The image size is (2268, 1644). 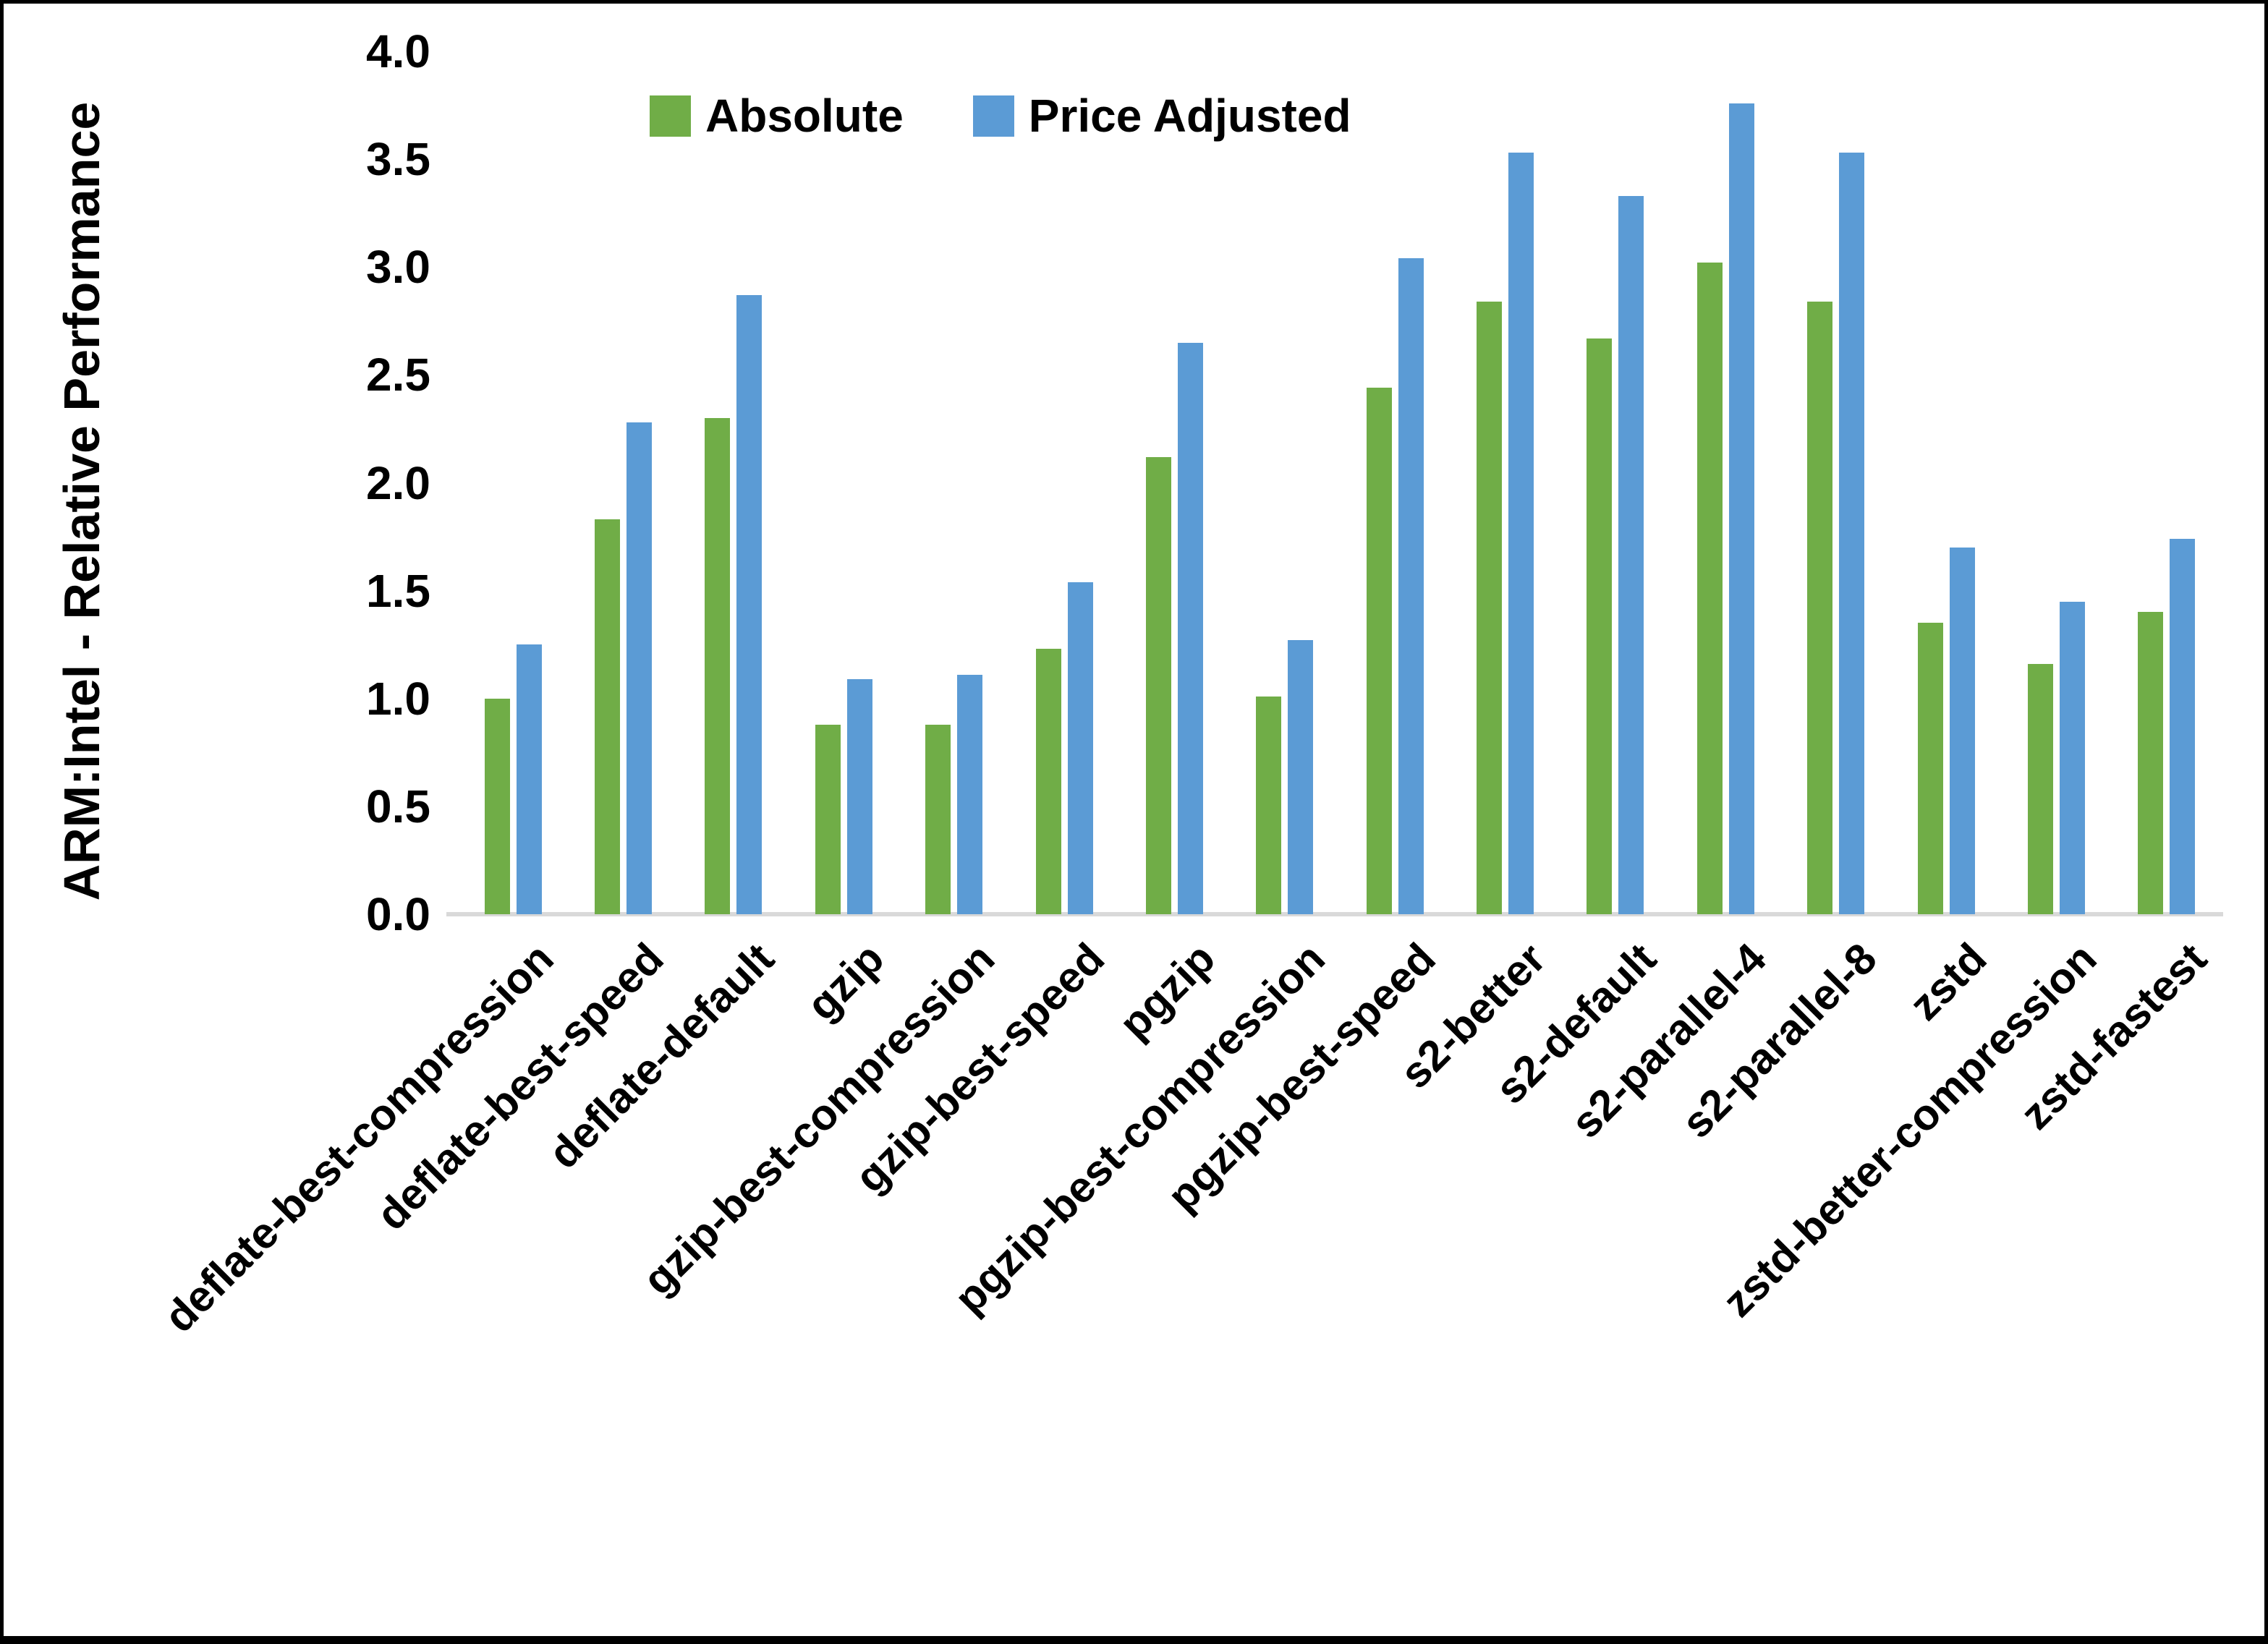 I want to click on bar-deflate-best-compression-price-adjusted, so click(x=529, y=779).